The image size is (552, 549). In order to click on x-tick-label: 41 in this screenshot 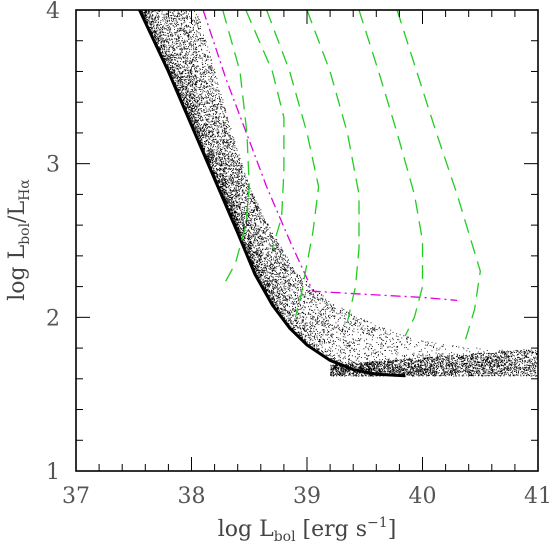, I will do `click(538, 496)`.